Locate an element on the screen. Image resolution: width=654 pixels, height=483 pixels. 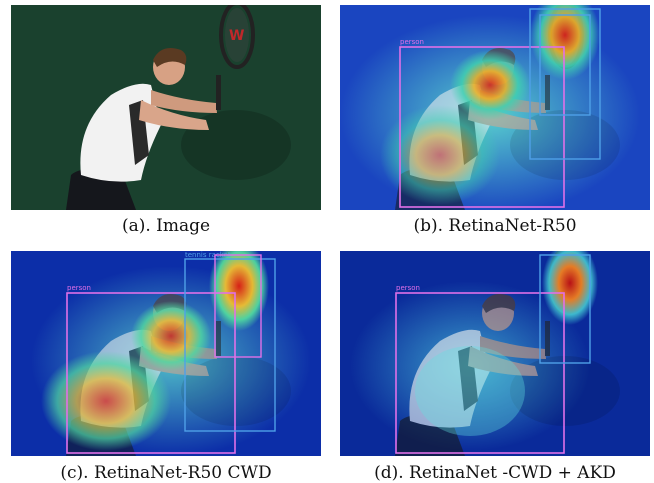
caption-c: (c). RetinaNet-R50 CWD is located at coordinates (166, 473).